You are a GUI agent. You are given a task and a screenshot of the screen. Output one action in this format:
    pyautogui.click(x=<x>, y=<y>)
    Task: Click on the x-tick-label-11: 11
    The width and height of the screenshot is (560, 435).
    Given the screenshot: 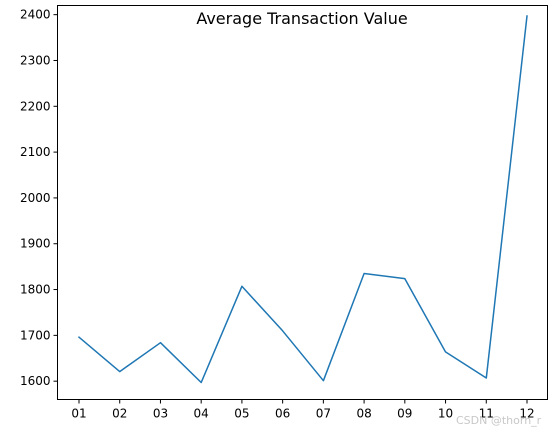 What is the action you would take?
    pyautogui.click(x=486, y=414)
    